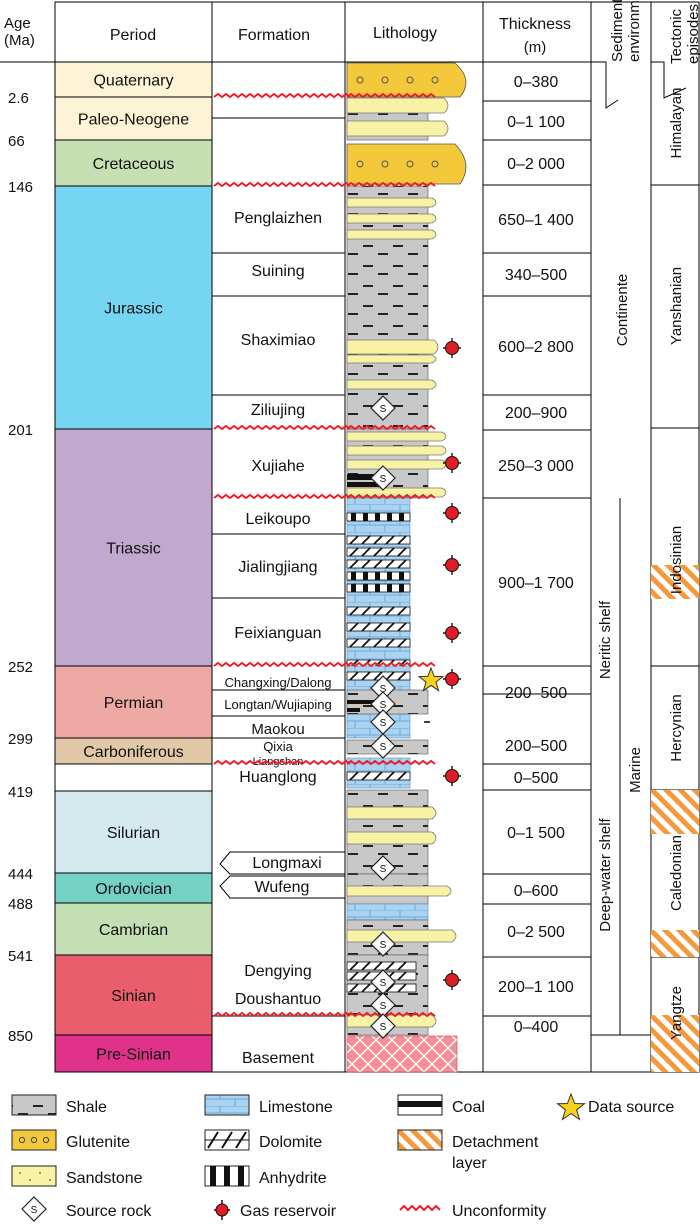 This screenshot has width=700, height=1226. What do you see at coordinates (420, 1140) in the screenshot?
I see `legend-detachment-swatch` at bounding box center [420, 1140].